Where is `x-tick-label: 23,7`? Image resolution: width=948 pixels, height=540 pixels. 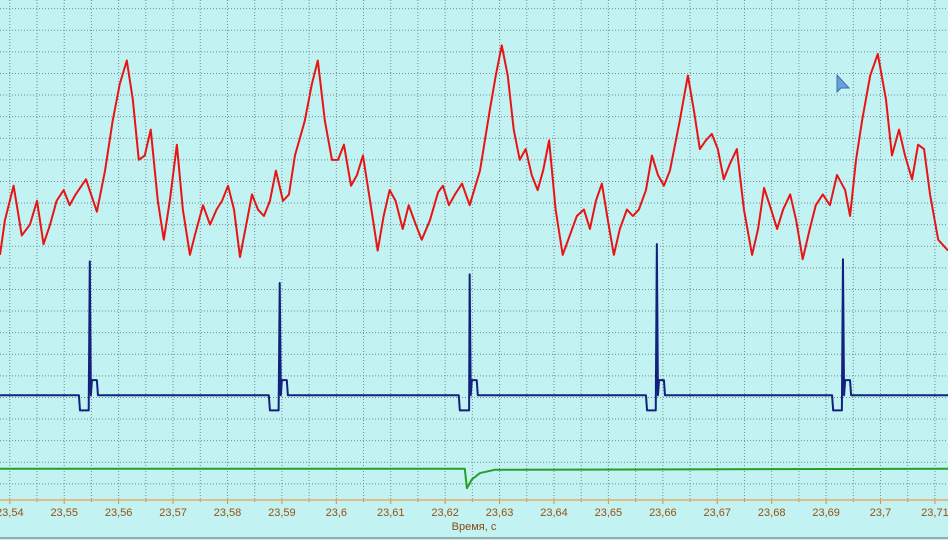
x-tick-label: 23,7 is located at coordinates (880, 513).